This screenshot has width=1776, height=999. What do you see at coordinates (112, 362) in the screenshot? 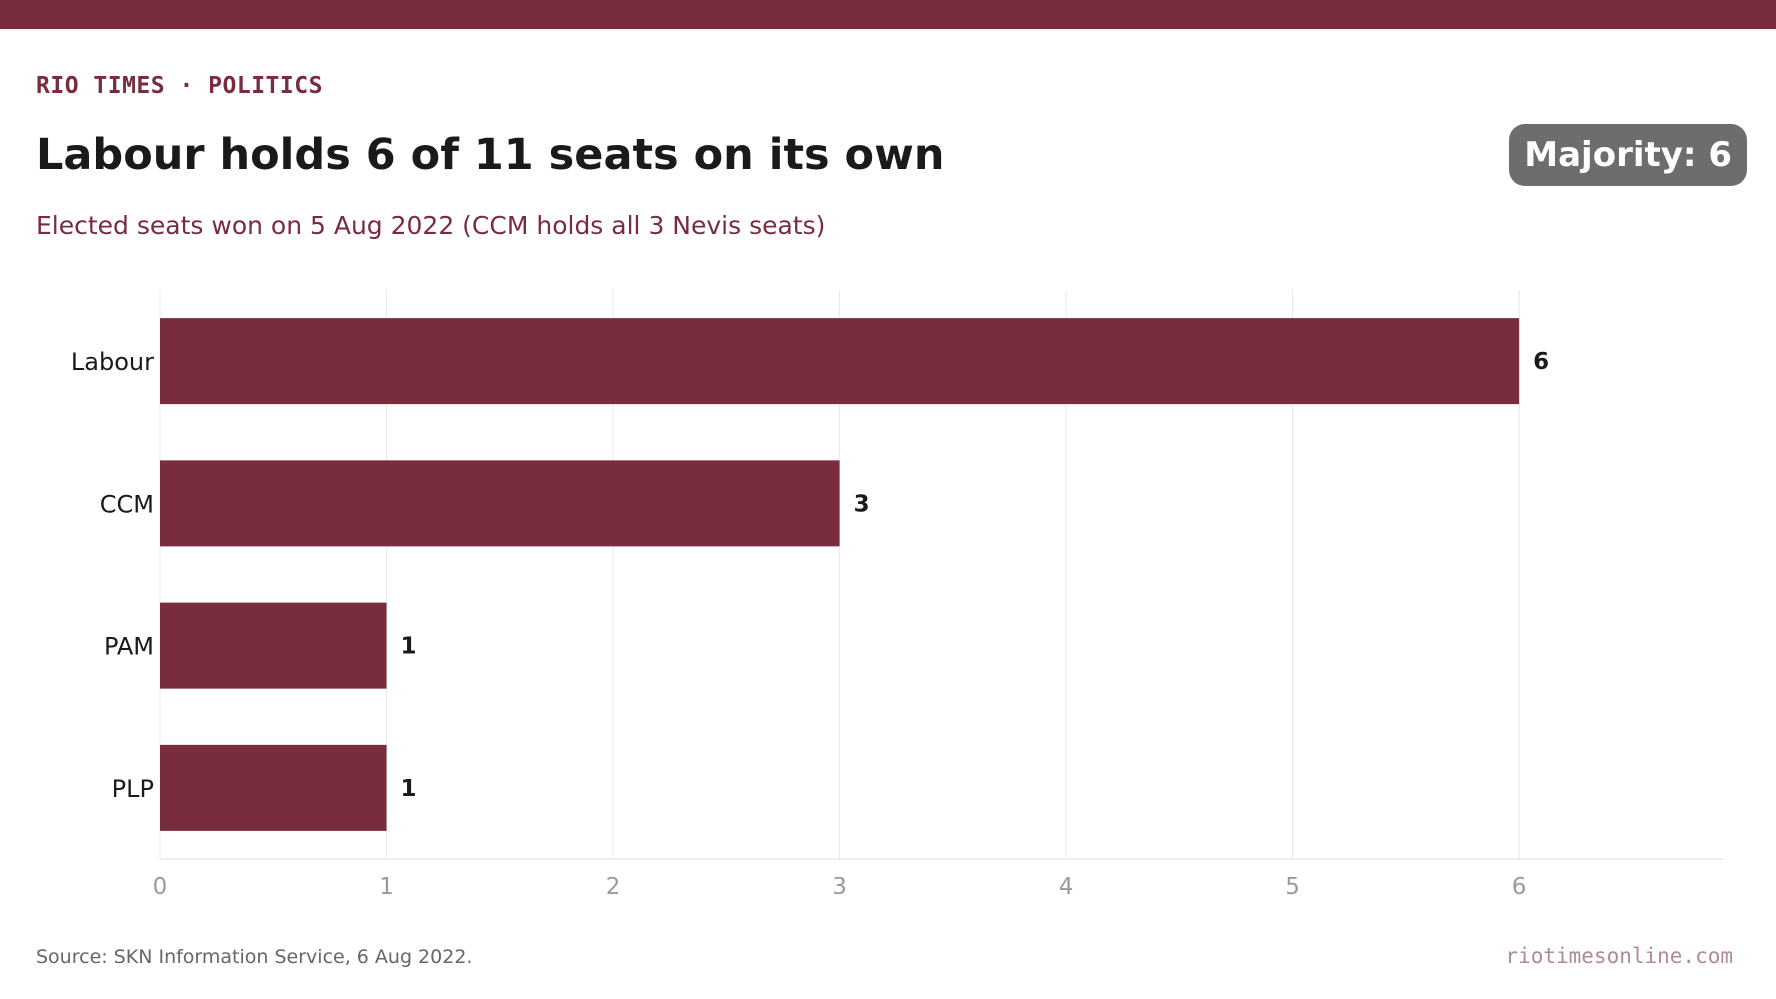
I see `category-label: Labour` at bounding box center [112, 362].